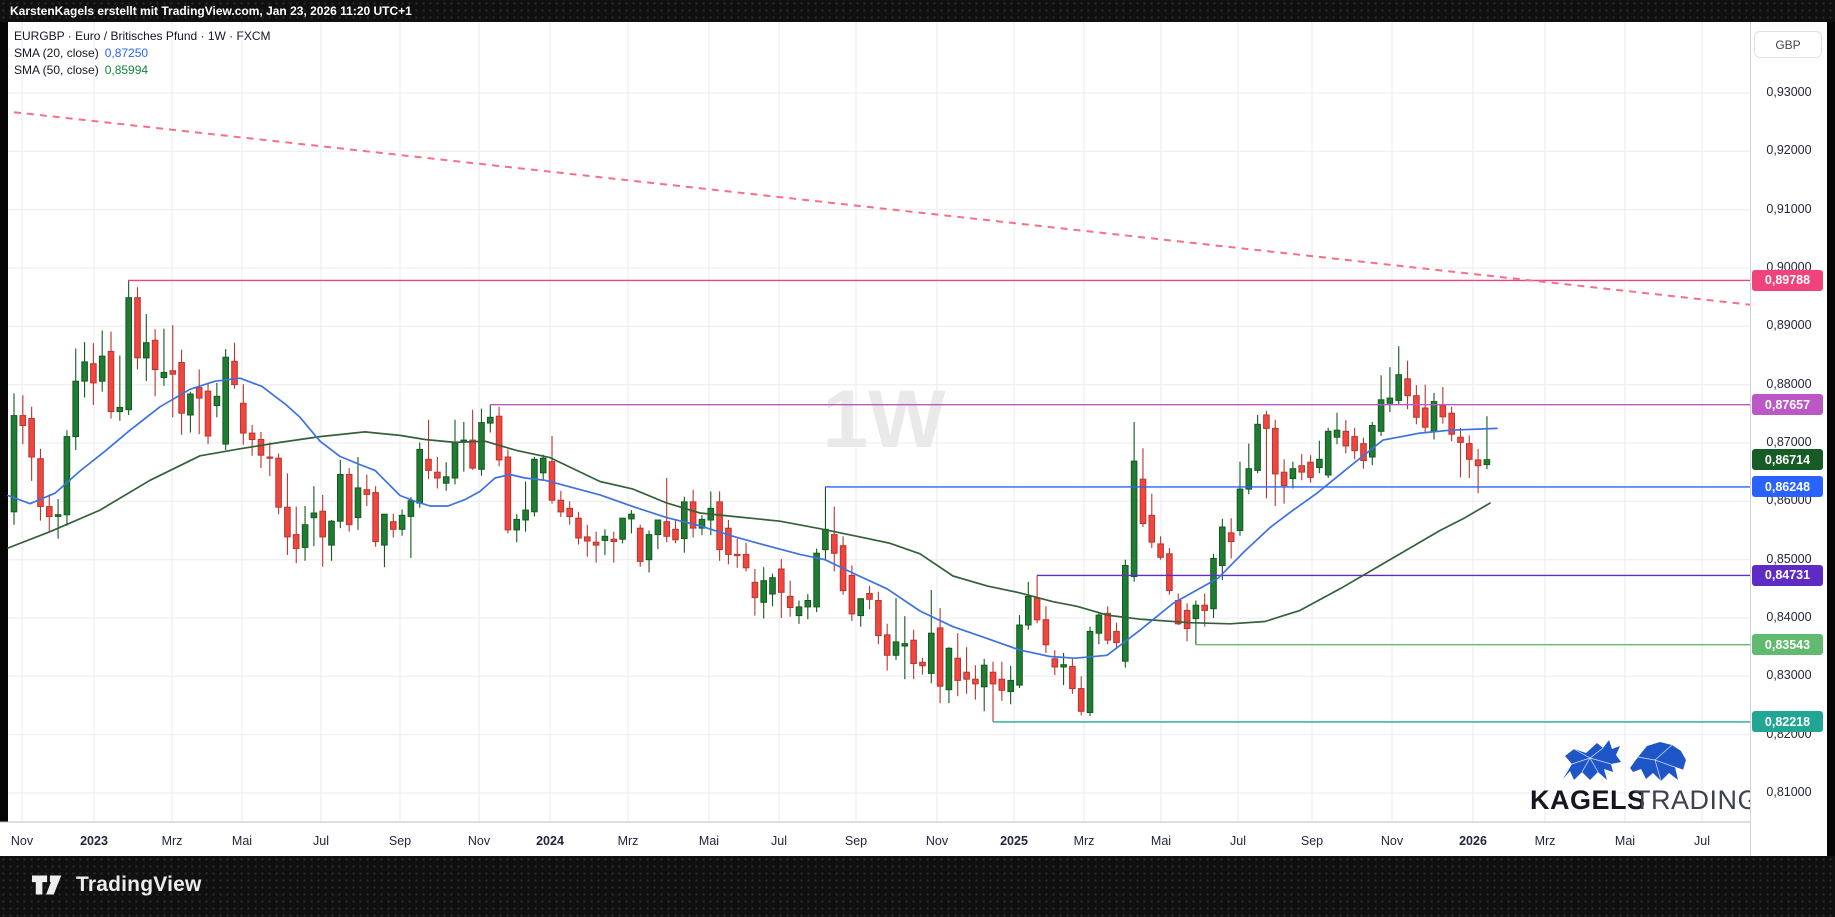 Image resolution: width=1835 pixels, height=917 pixels. Describe the element at coordinates (1787, 405) in the screenshot. I see `price-tag-0,87657: 0,87657` at that location.